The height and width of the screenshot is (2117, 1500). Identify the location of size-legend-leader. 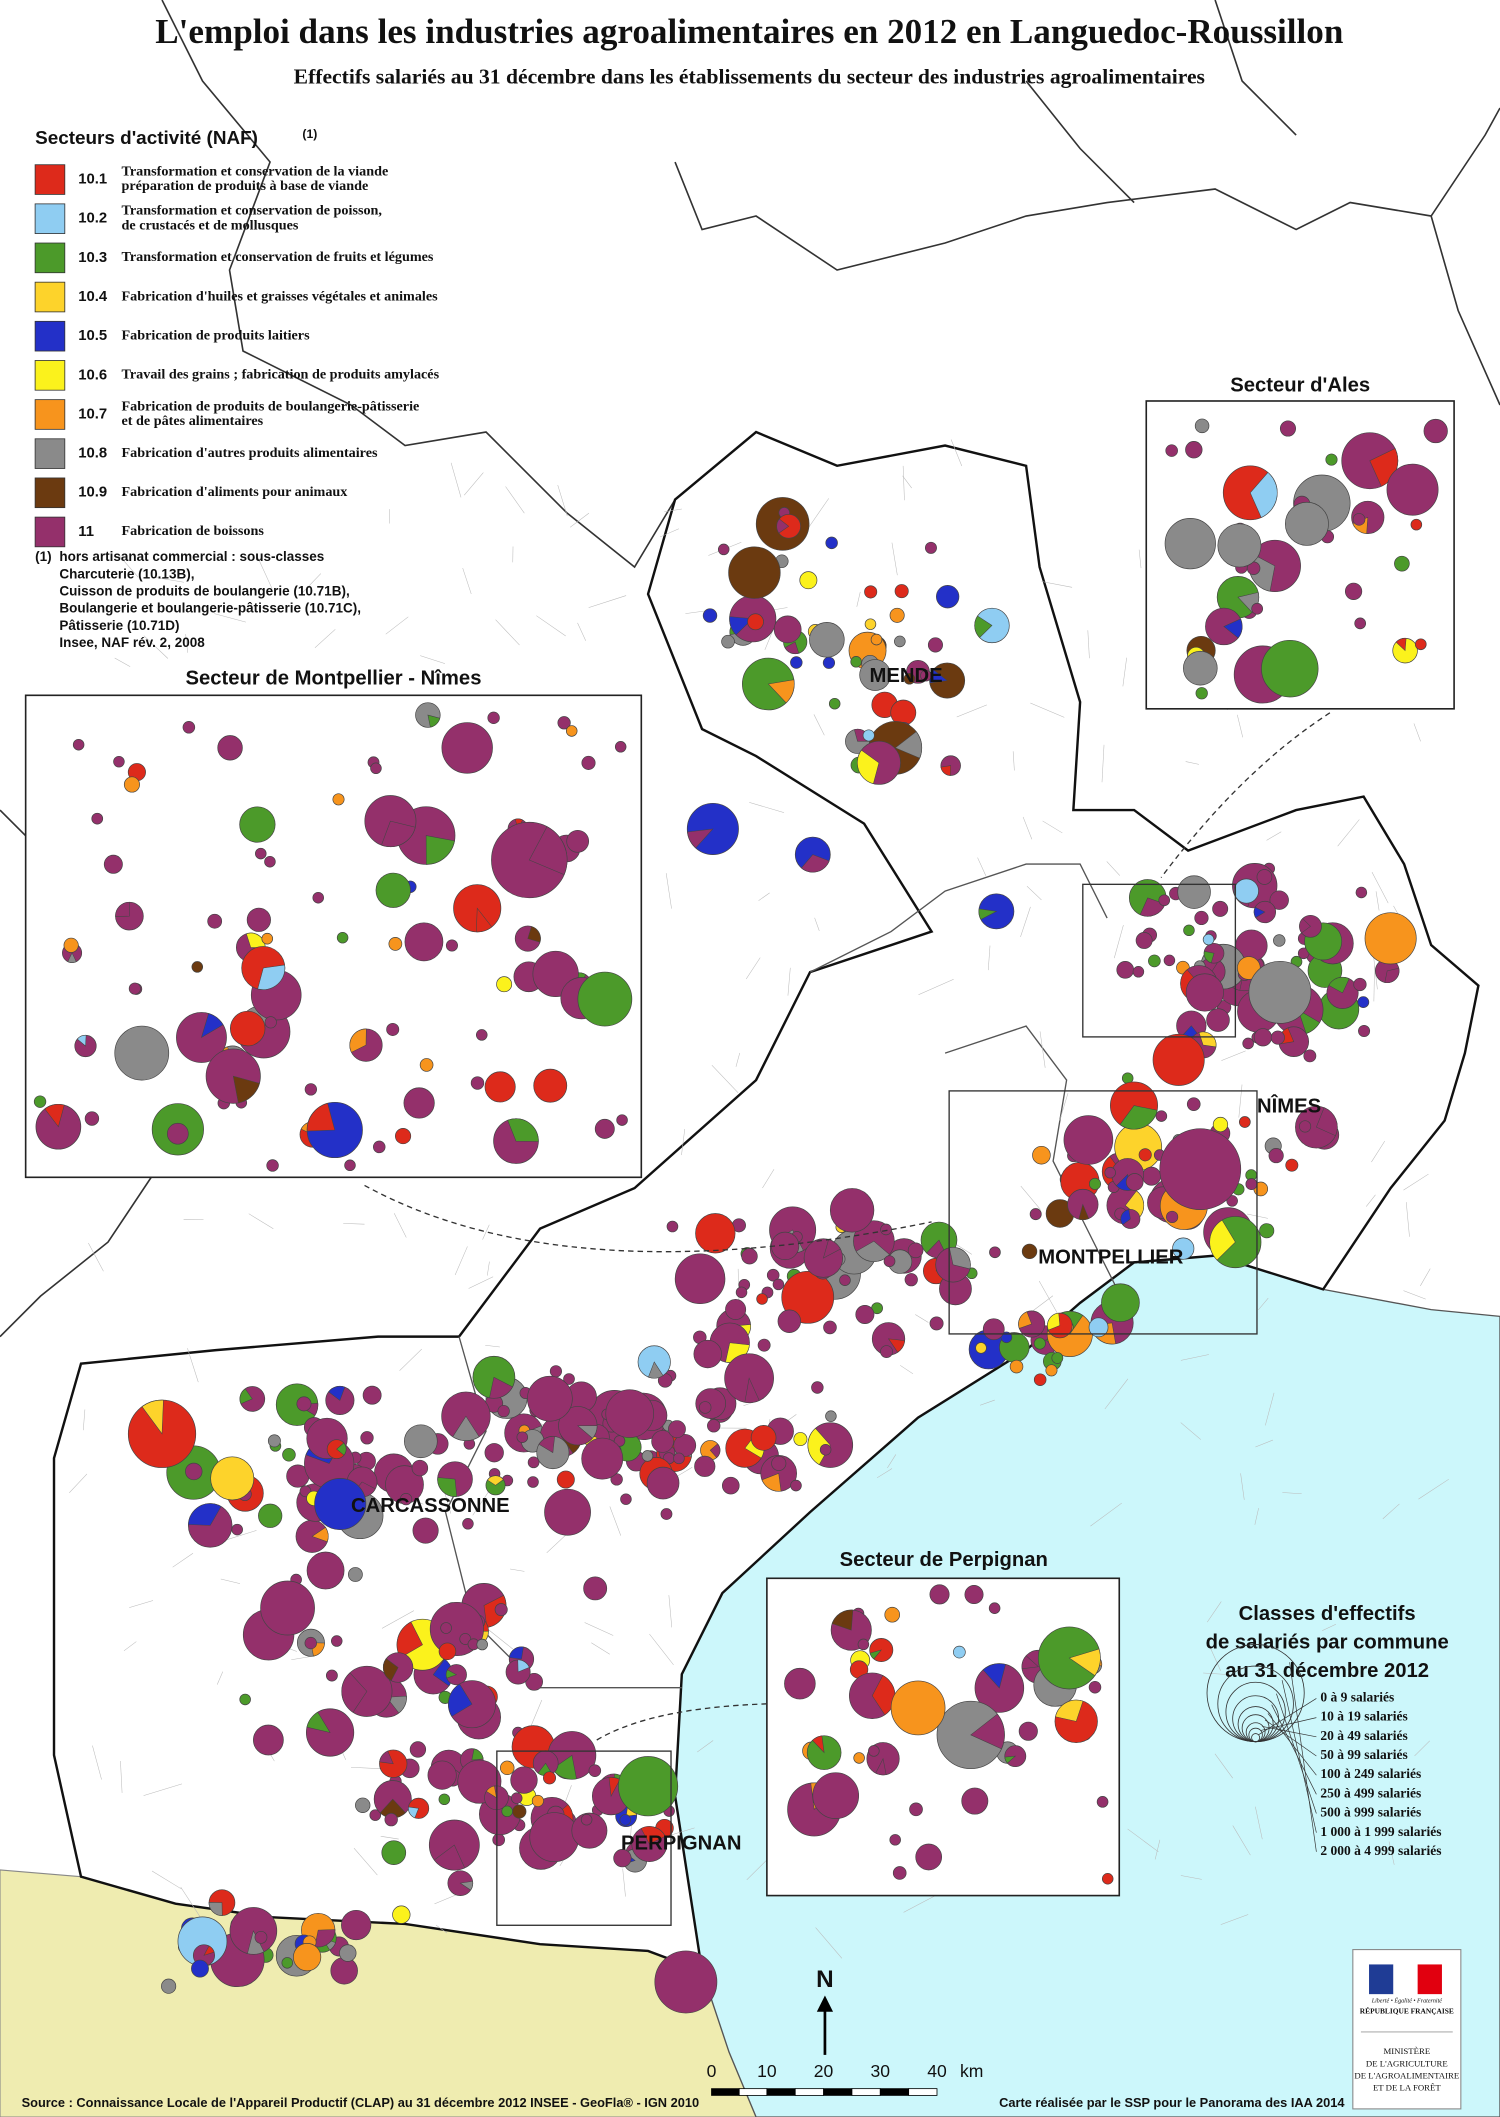
(1296, 1753).